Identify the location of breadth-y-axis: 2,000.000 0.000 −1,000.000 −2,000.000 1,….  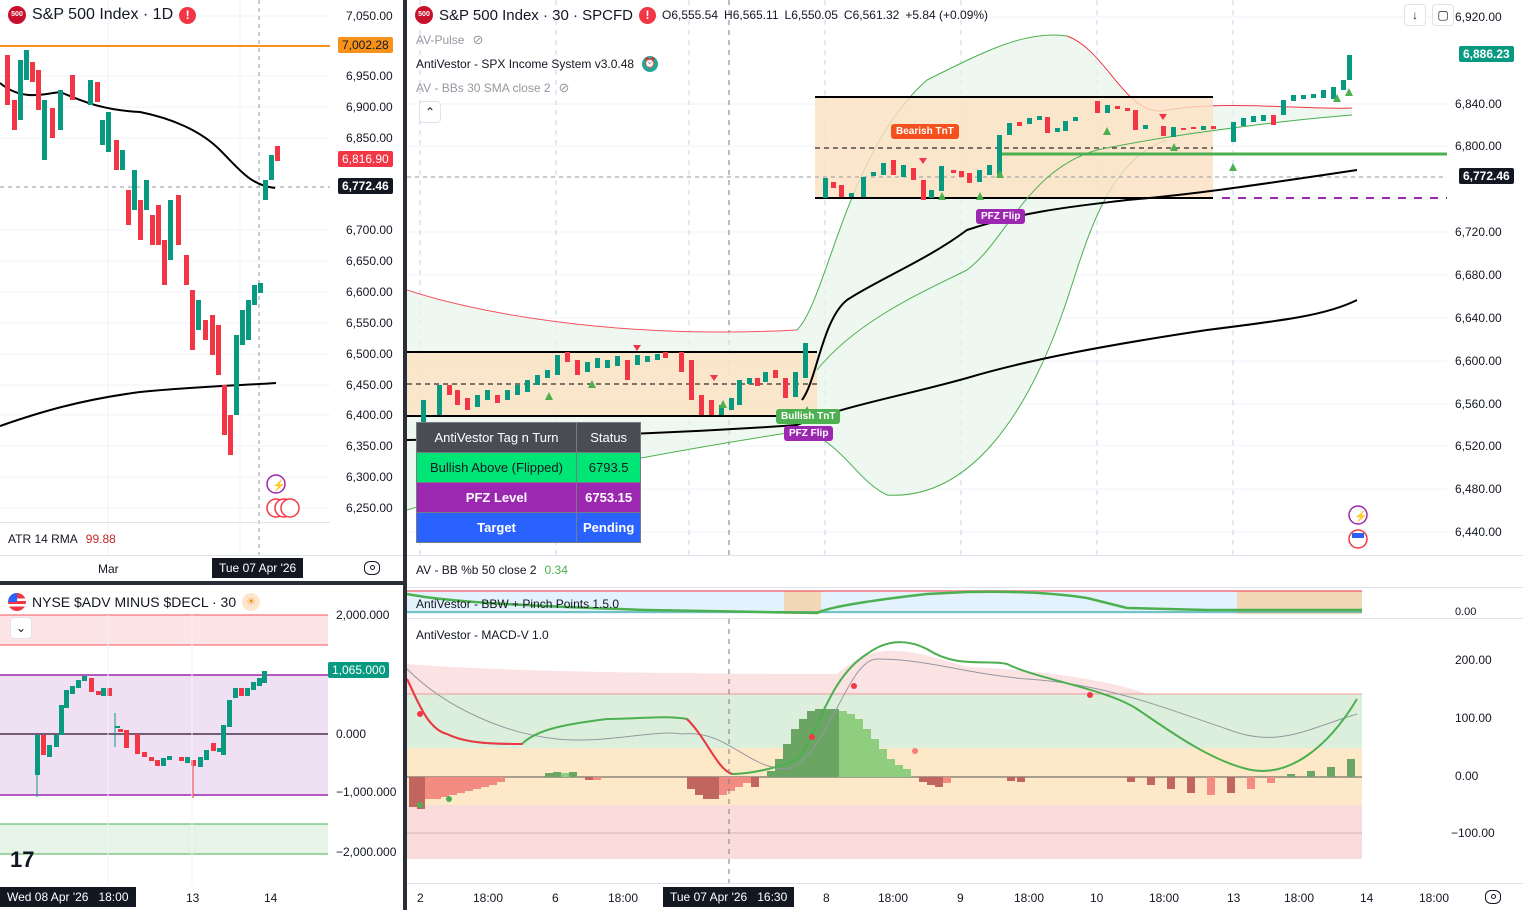
(365, 735).